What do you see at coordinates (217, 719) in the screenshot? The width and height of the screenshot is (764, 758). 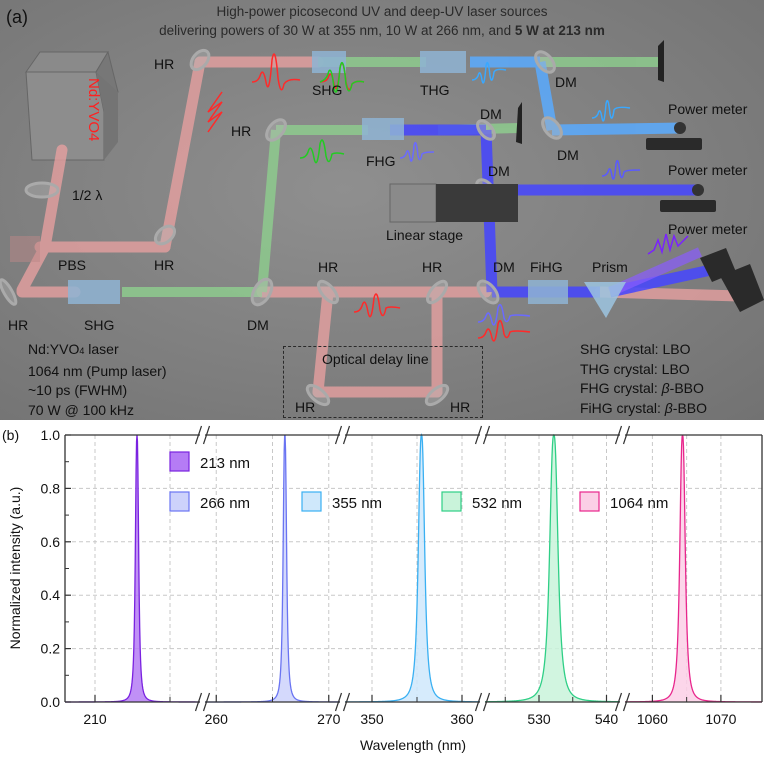 I see `x-tick-label: 260` at bounding box center [217, 719].